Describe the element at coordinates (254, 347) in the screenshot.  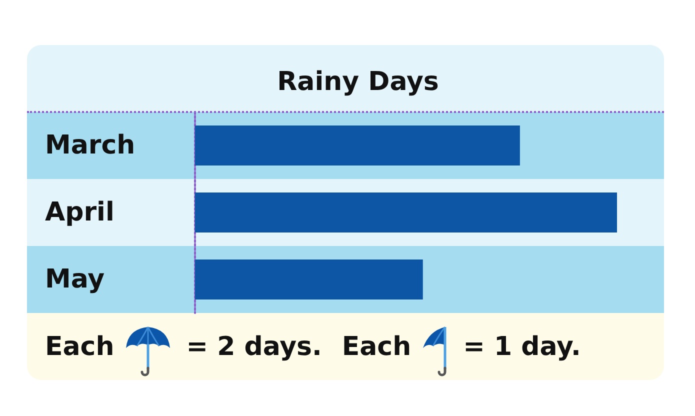
I see `text: = 2 days.` at that location.